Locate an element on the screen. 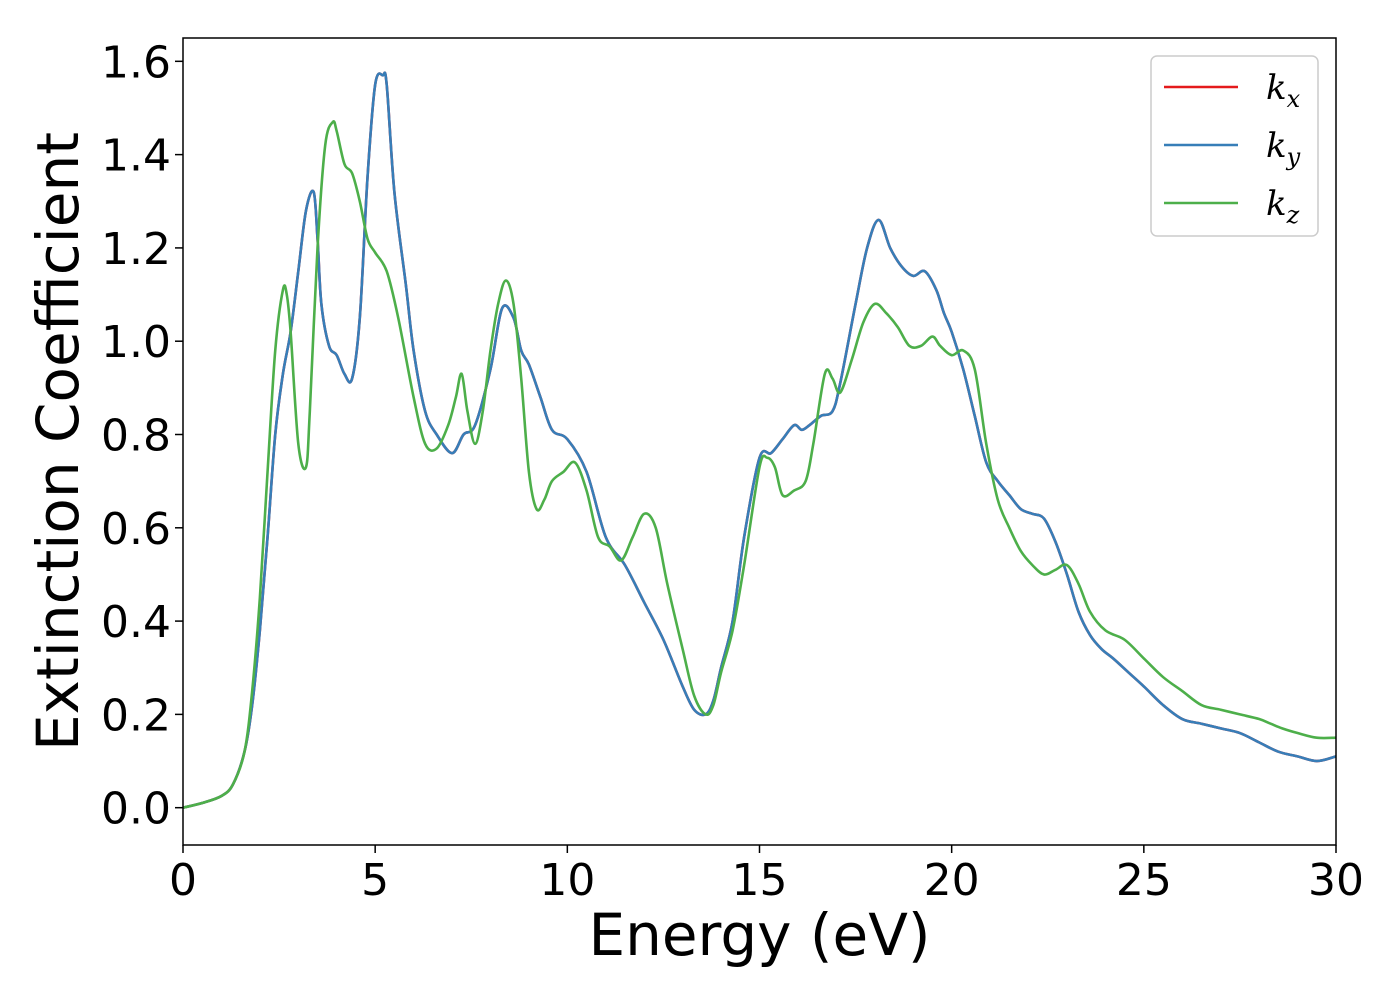 This screenshot has width=1400, height=1005. y-tick-label: 0.4 is located at coordinates (136, 622).